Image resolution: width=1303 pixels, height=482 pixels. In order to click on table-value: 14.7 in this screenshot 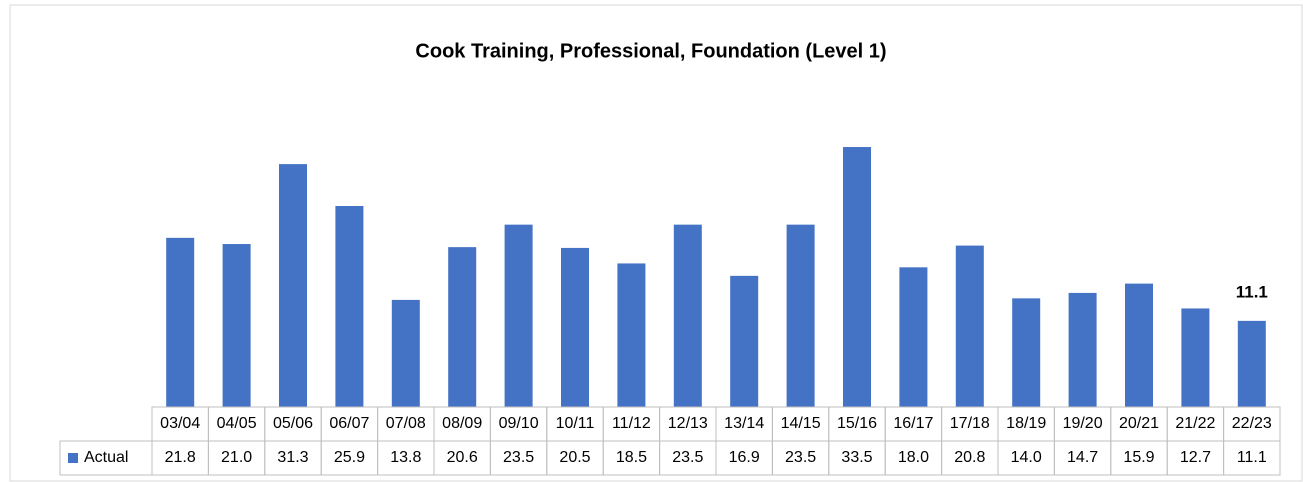, I will do `click(1082, 457)`.